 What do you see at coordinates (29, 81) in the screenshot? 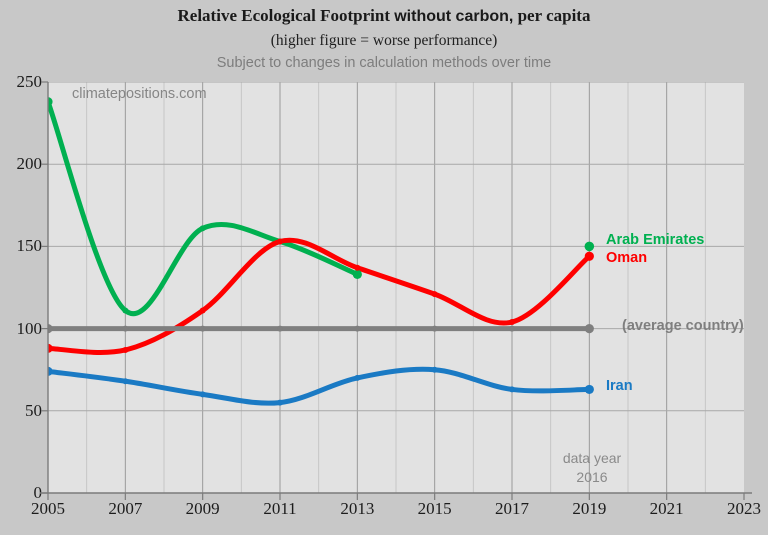
I see `y-axis-tick-label: 250` at bounding box center [29, 81].